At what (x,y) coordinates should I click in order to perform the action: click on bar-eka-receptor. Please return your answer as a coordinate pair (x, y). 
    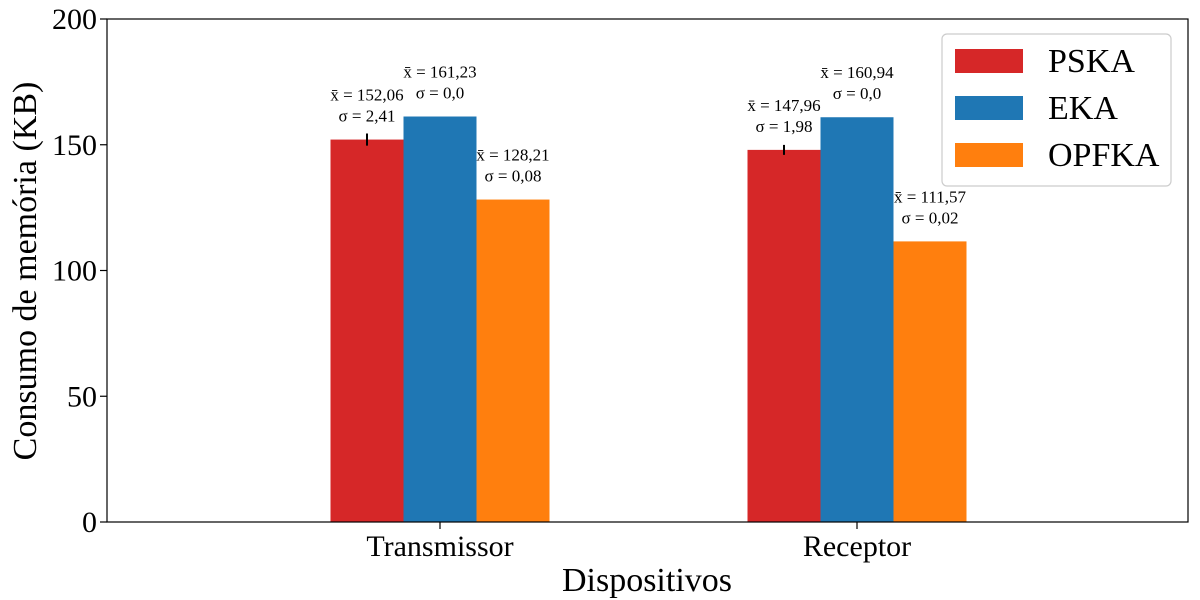
    Looking at the image, I should click on (857, 319).